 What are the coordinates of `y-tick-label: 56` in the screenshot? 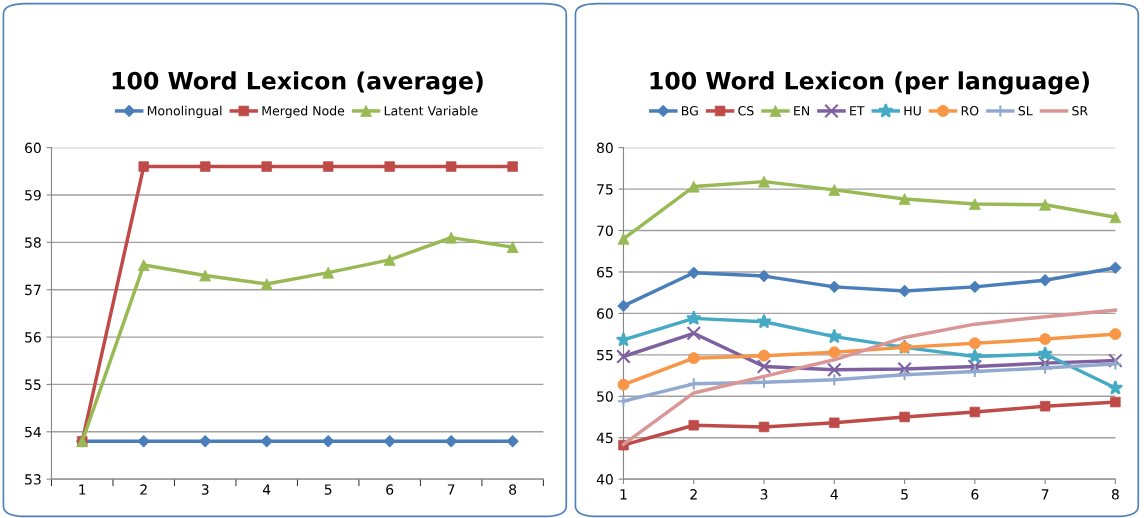 It's located at (33, 337).